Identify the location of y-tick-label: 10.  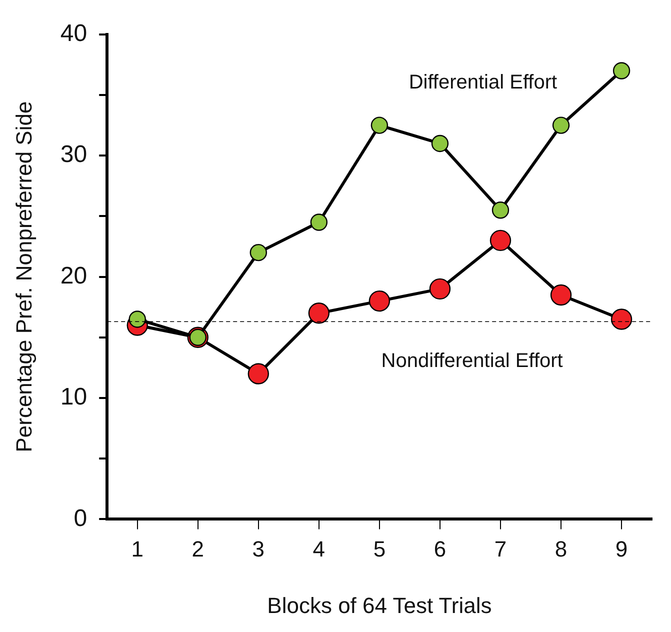
(74, 397).